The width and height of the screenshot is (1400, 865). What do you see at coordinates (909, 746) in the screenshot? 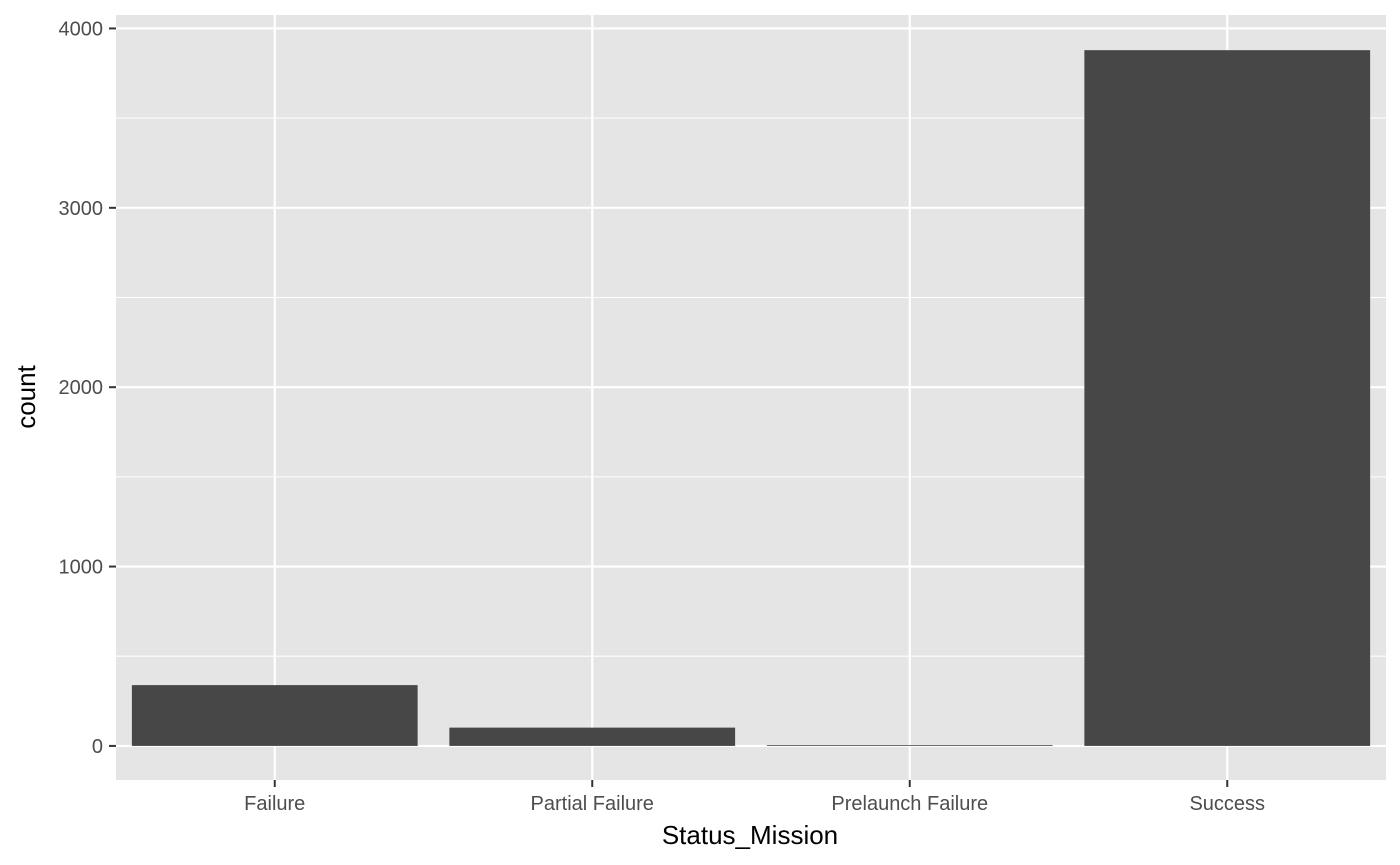
I see `bar-prelaunch-failure` at bounding box center [909, 746].